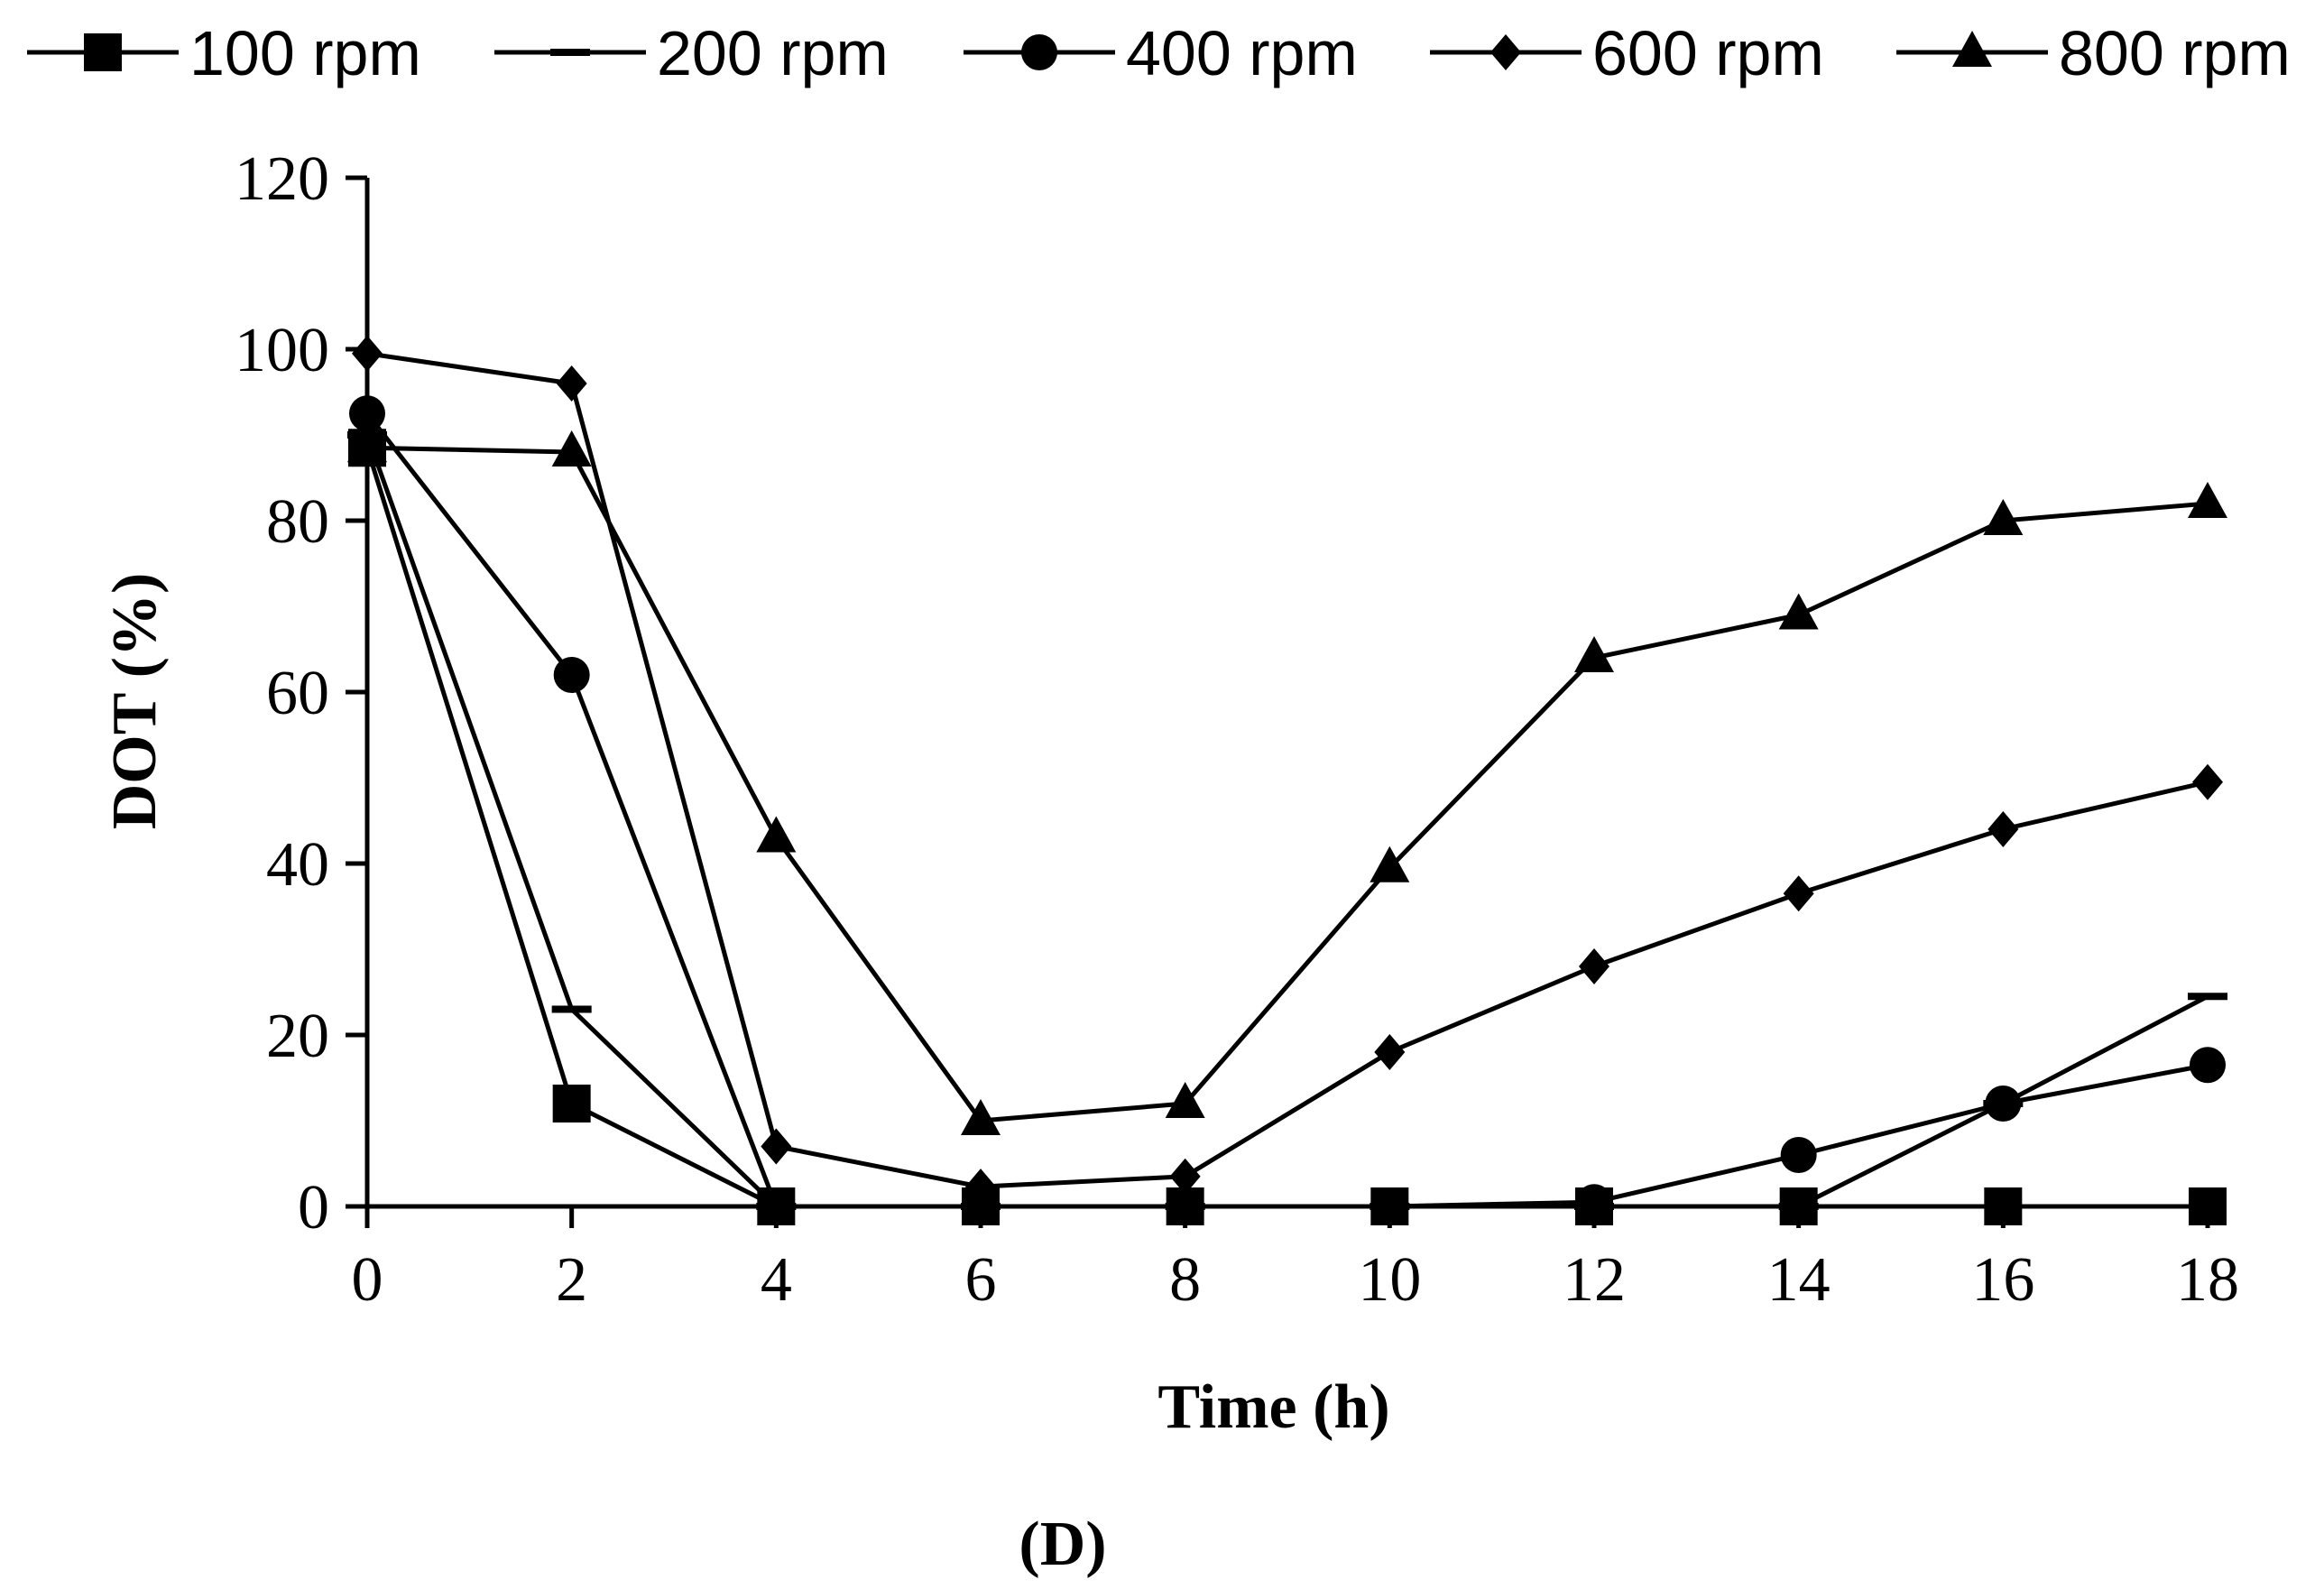 The height and width of the screenshot is (1589, 2324). I want to click on legend-label: 800 rpm, so click(2175, 53).